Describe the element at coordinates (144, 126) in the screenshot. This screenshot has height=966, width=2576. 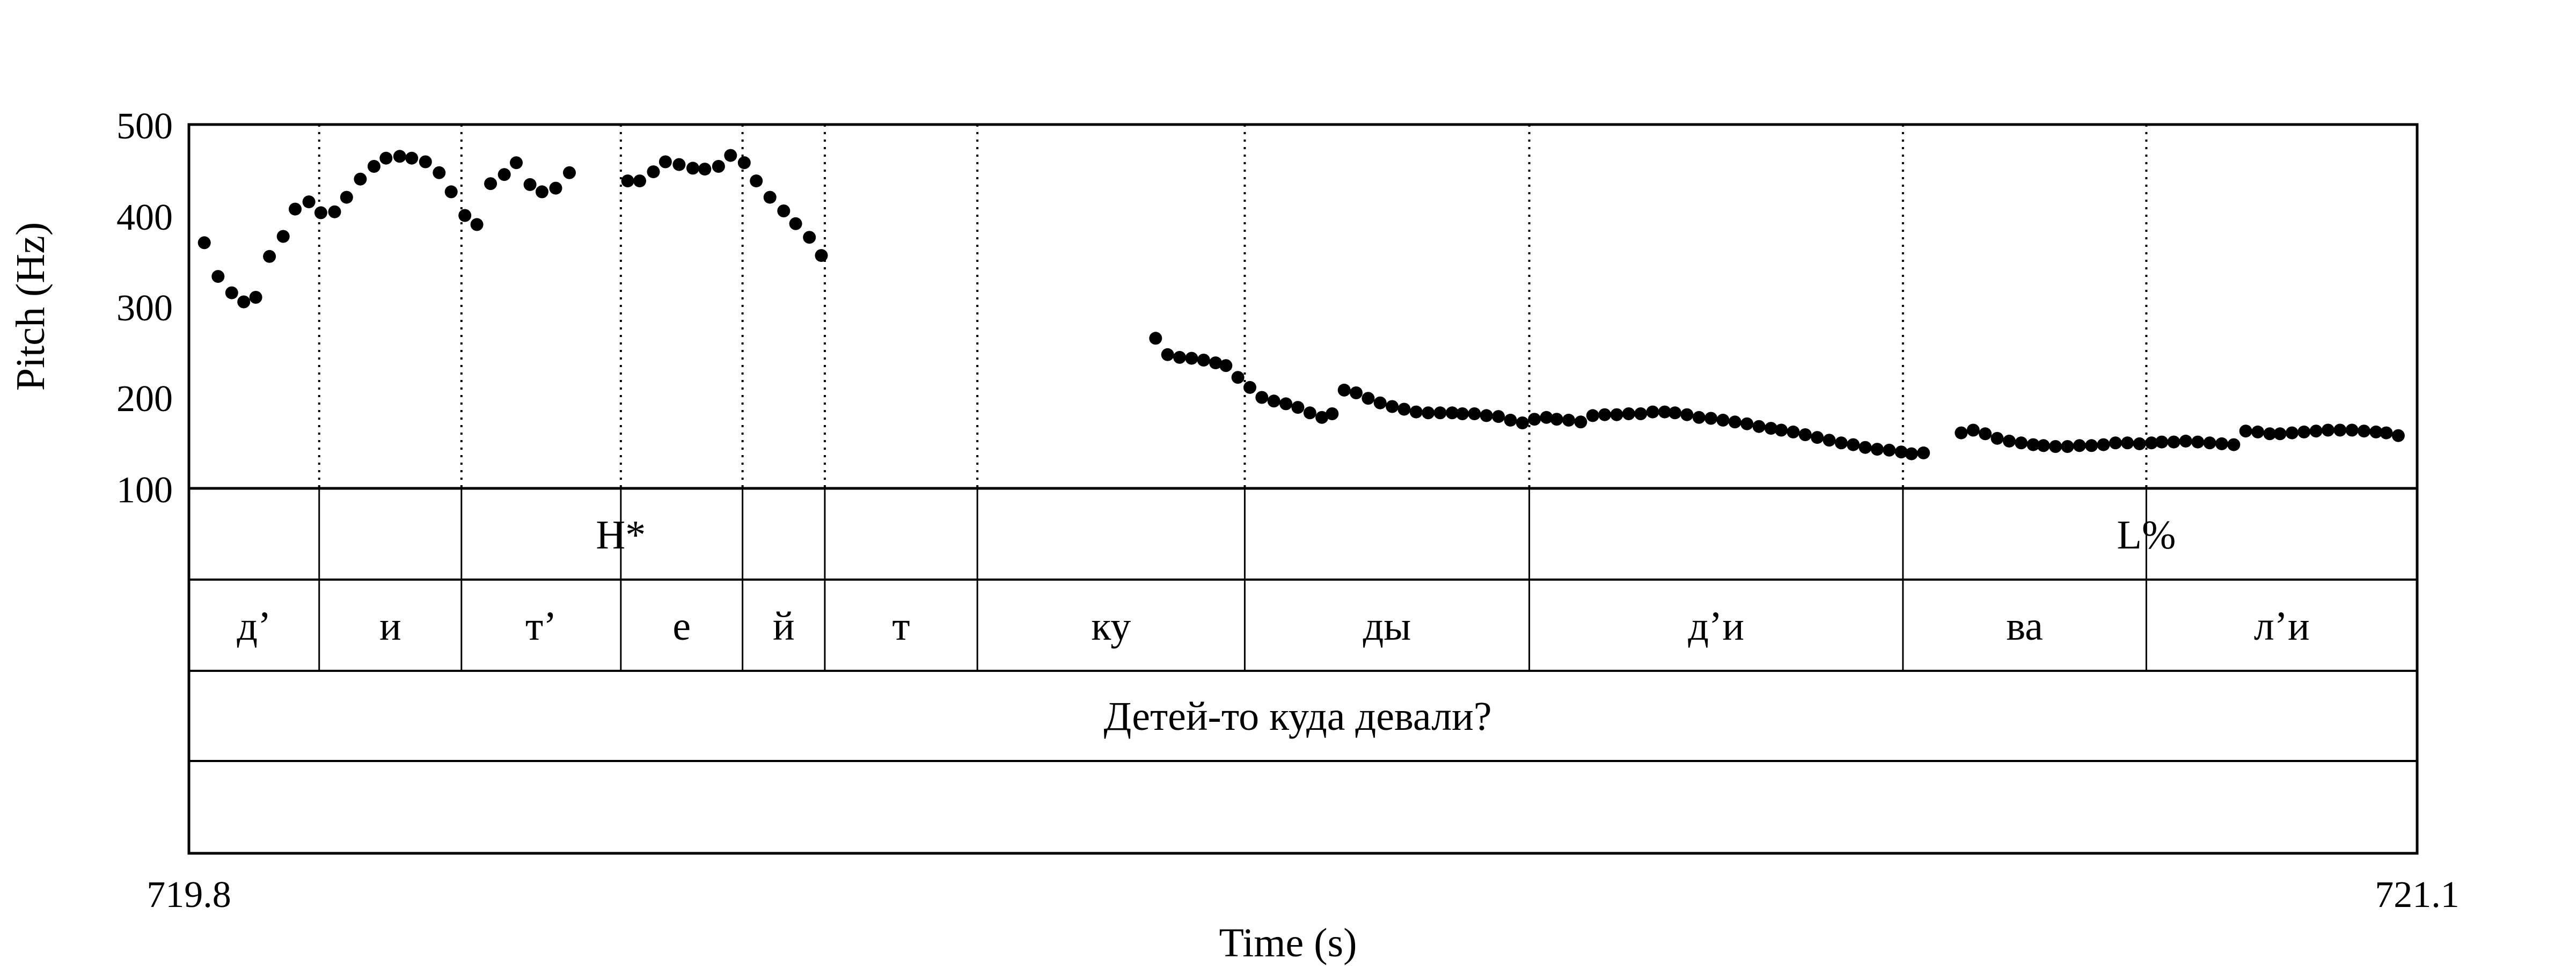
I see `y-tick-label: 500` at that location.